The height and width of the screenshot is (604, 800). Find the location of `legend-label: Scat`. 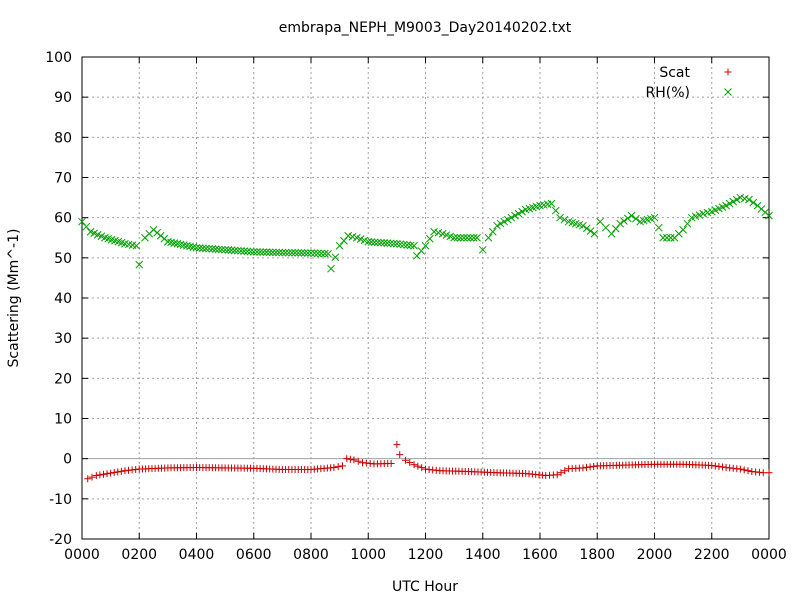

legend-label: Scat is located at coordinates (674, 73).